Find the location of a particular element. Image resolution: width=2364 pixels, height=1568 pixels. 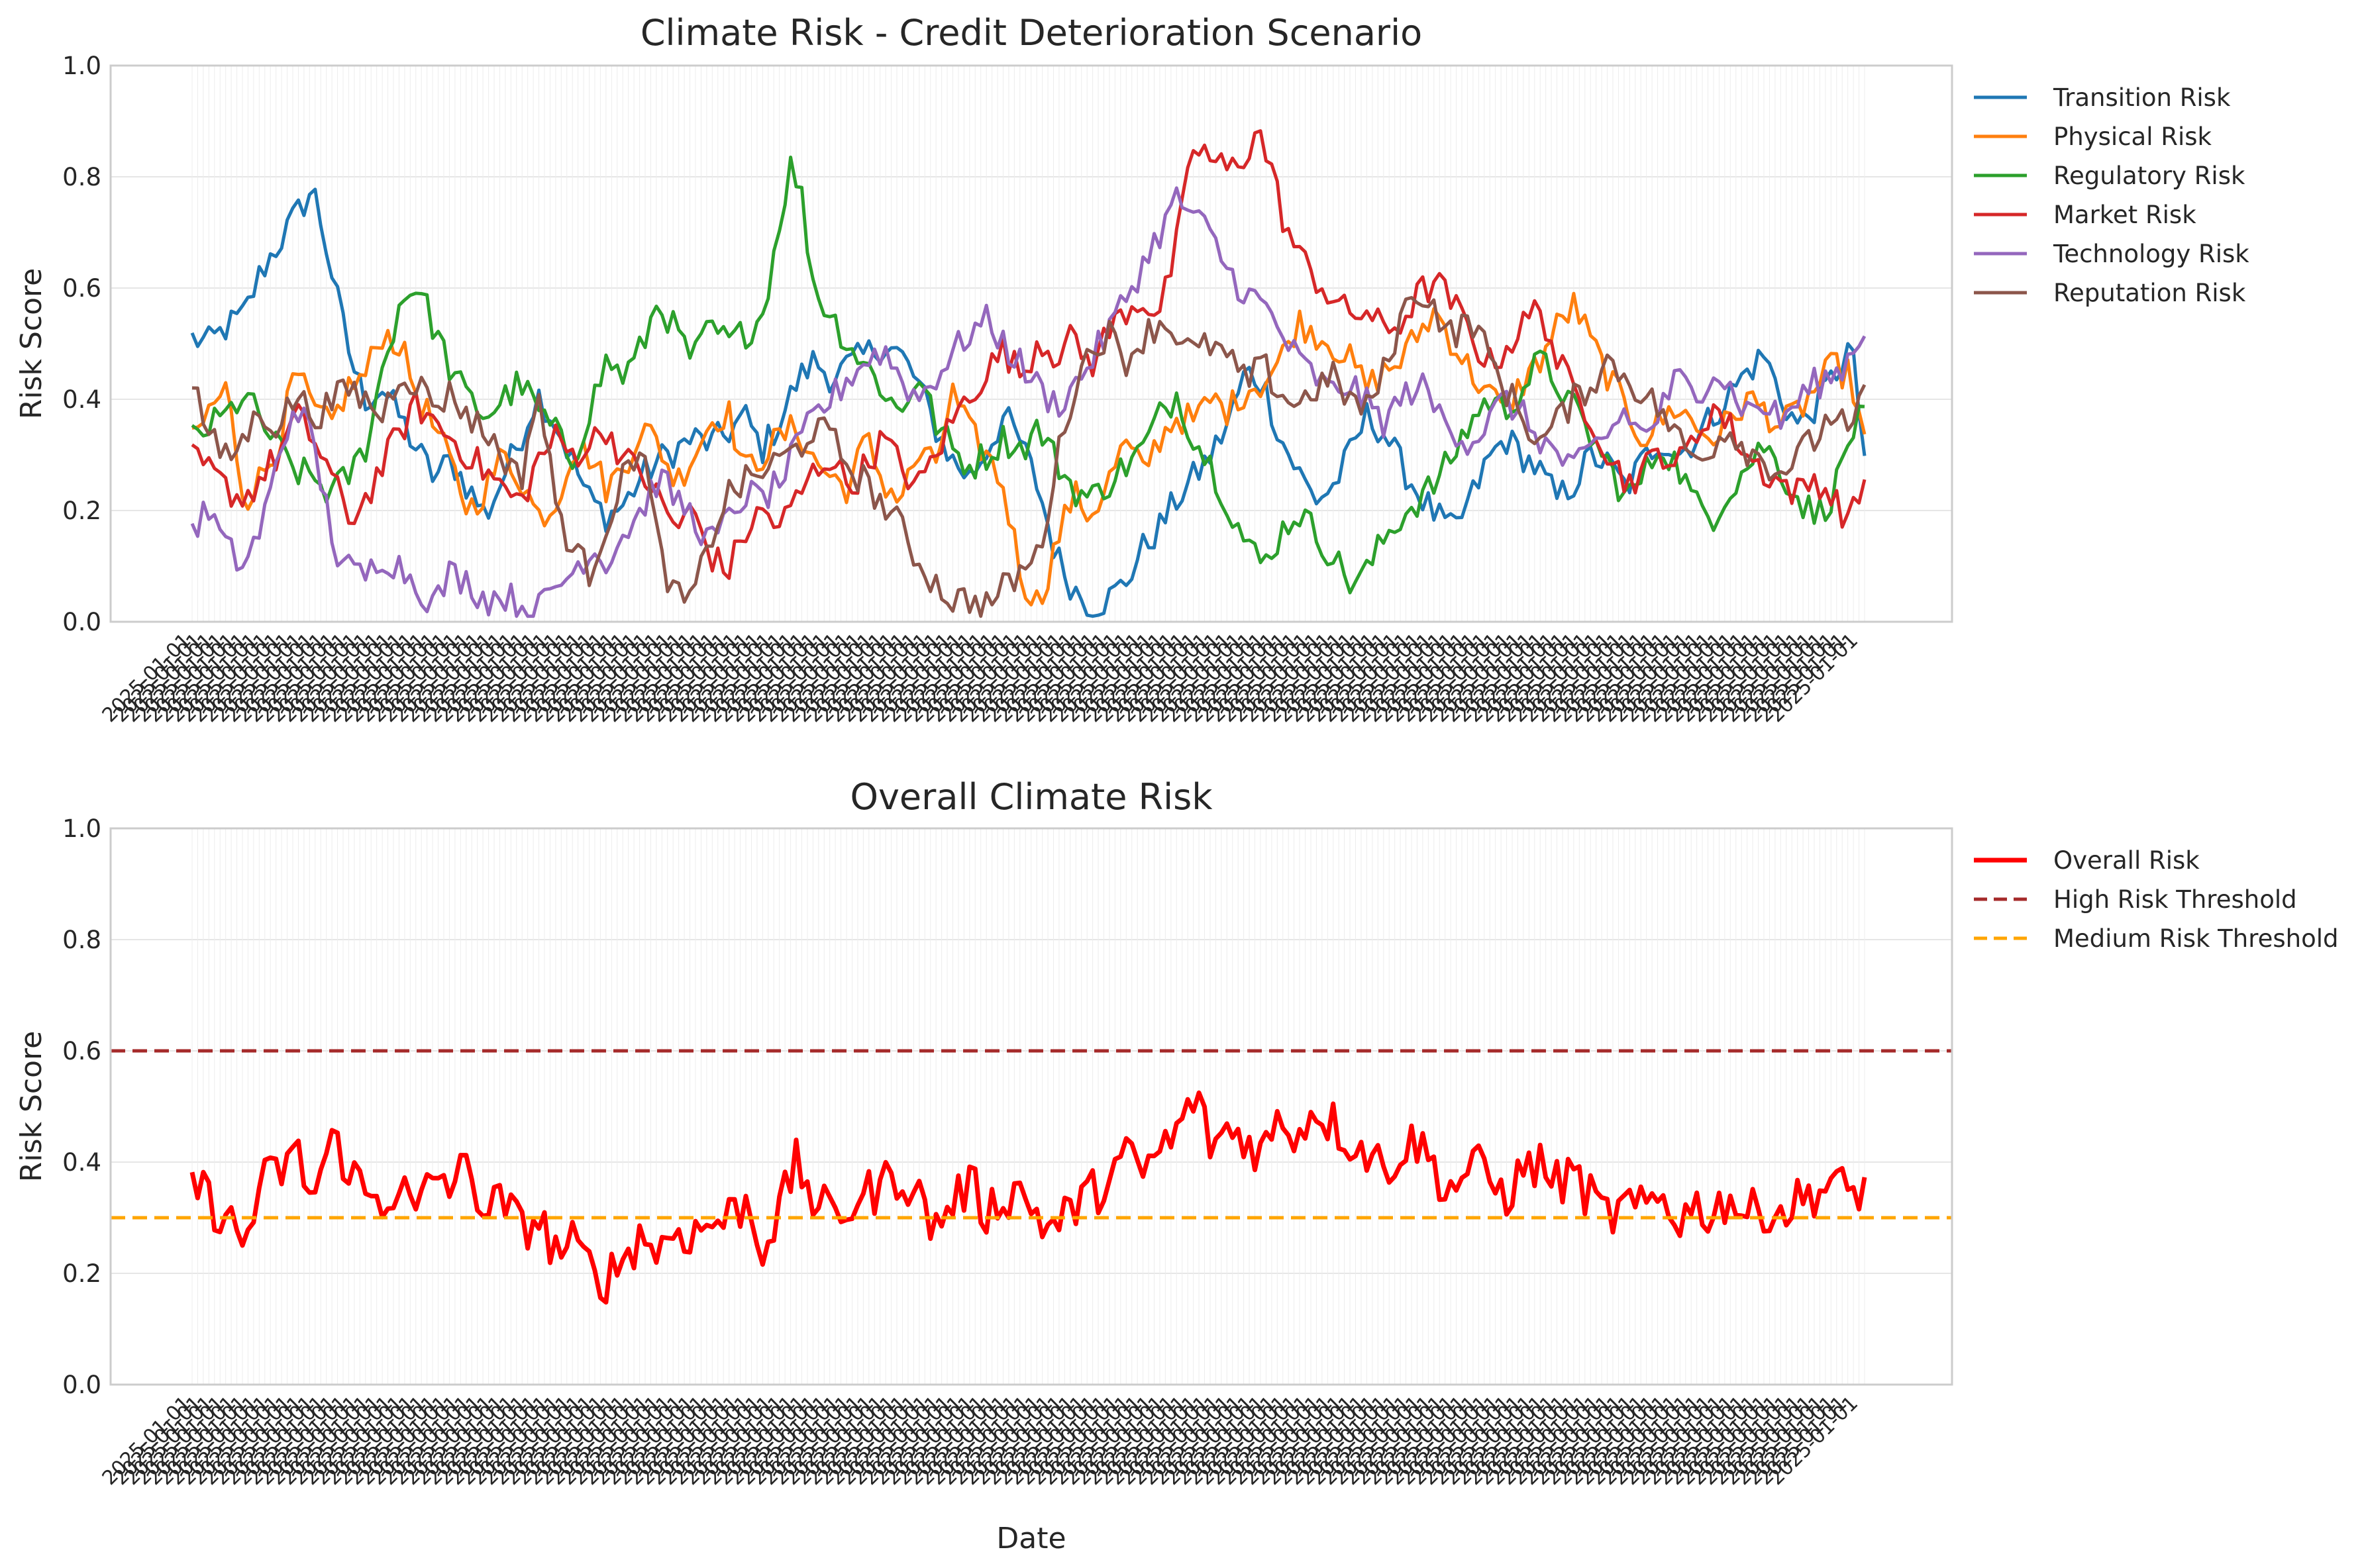

bottom-chart-ylabel: Risk Score is located at coordinates (32, 1106).